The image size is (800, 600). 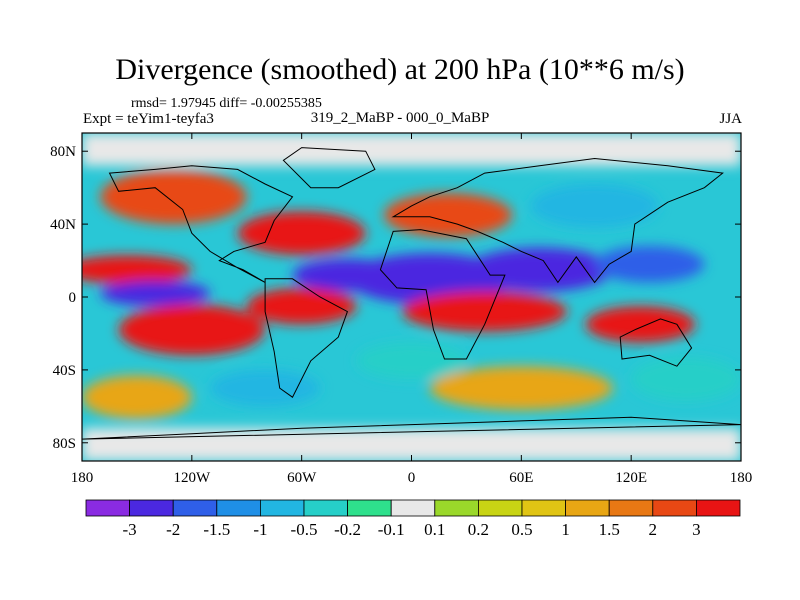 What do you see at coordinates (400, 118) in the screenshot?
I see `difference-label: 319_2_MaBP - 000_0_MaBP` at bounding box center [400, 118].